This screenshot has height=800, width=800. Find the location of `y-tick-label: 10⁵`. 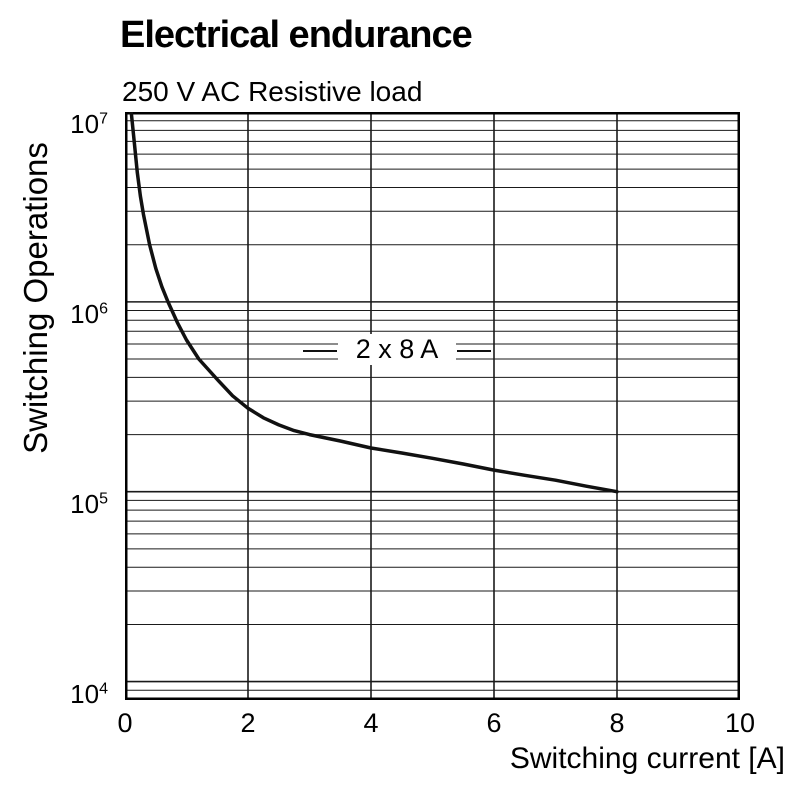

y-tick-label: 10⁵ is located at coordinates (89, 503).